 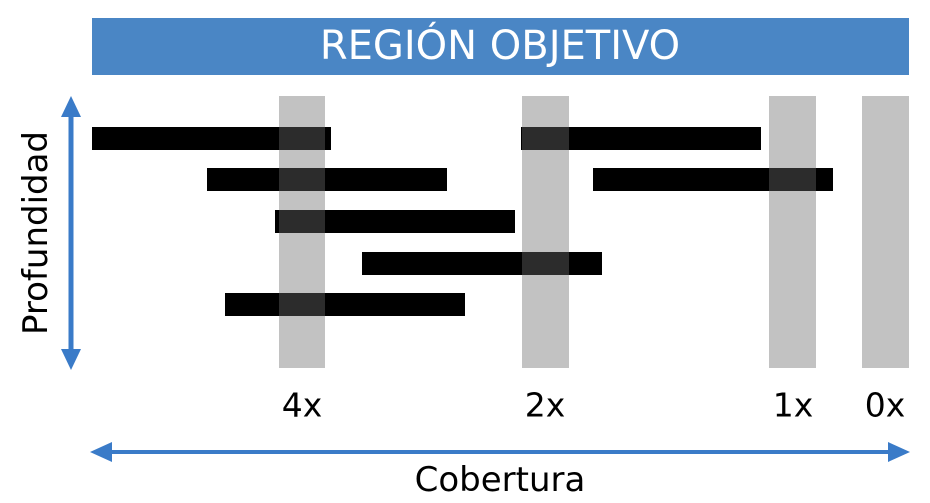 I want to click on x-axis-arrow, so click(x=500, y=452).